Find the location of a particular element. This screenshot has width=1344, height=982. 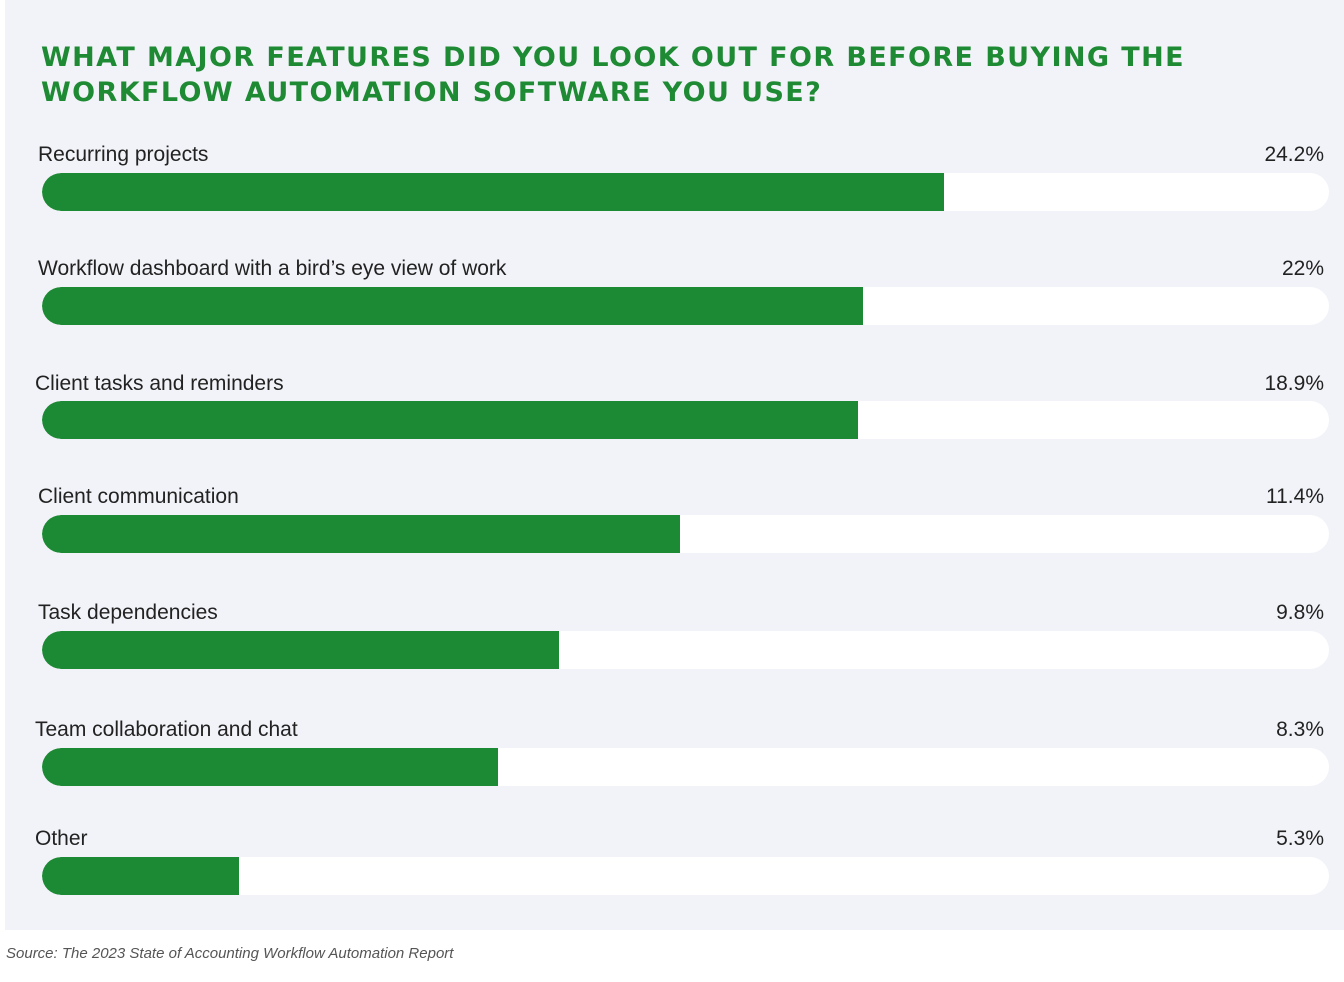

bar-label: Task dependencies is located at coordinates (128, 612).